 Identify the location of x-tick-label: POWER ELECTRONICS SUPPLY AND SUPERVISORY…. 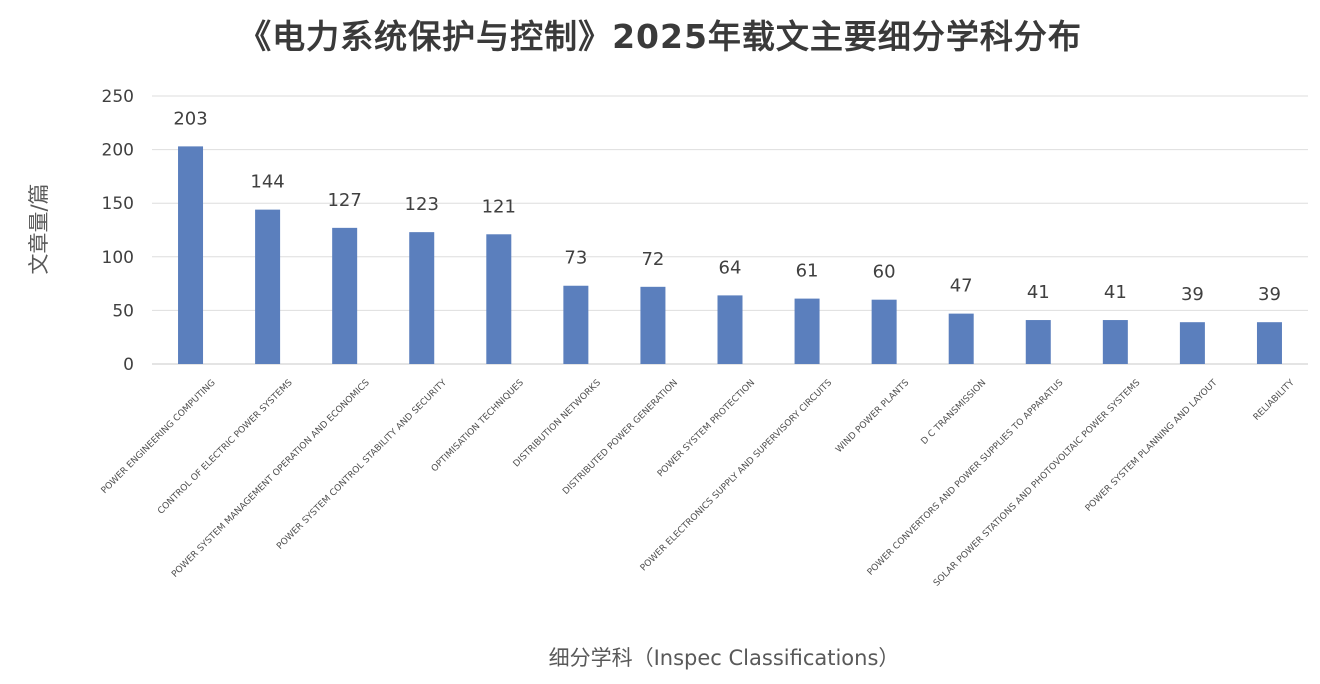
(737, 476).